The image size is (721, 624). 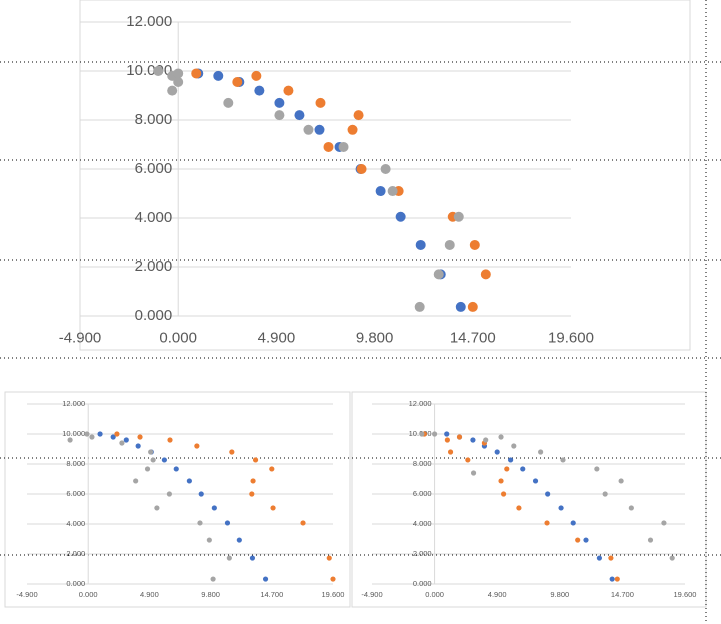 What do you see at coordinates (422, 523) in the screenshot?
I see `y-tick-label: 4.000` at bounding box center [422, 523].